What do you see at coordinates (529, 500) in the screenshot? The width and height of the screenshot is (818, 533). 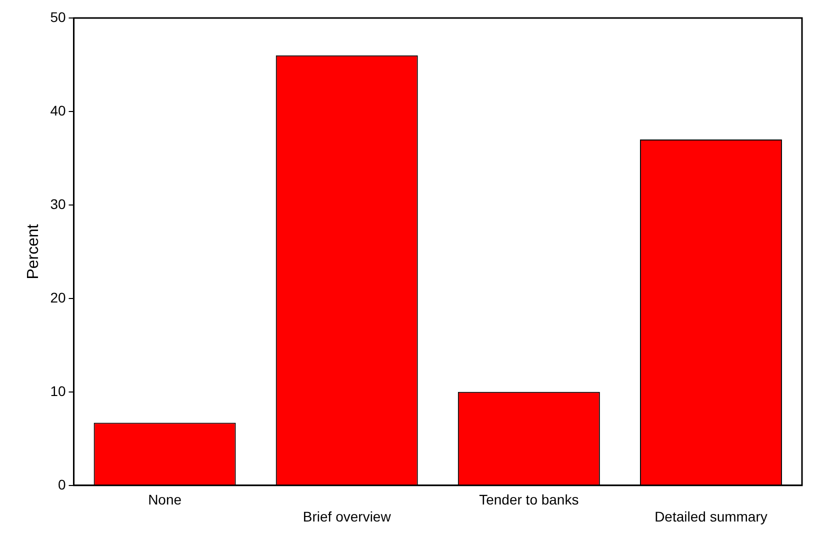 I see `x-tick-label: Tender to banks` at bounding box center [529, 500].